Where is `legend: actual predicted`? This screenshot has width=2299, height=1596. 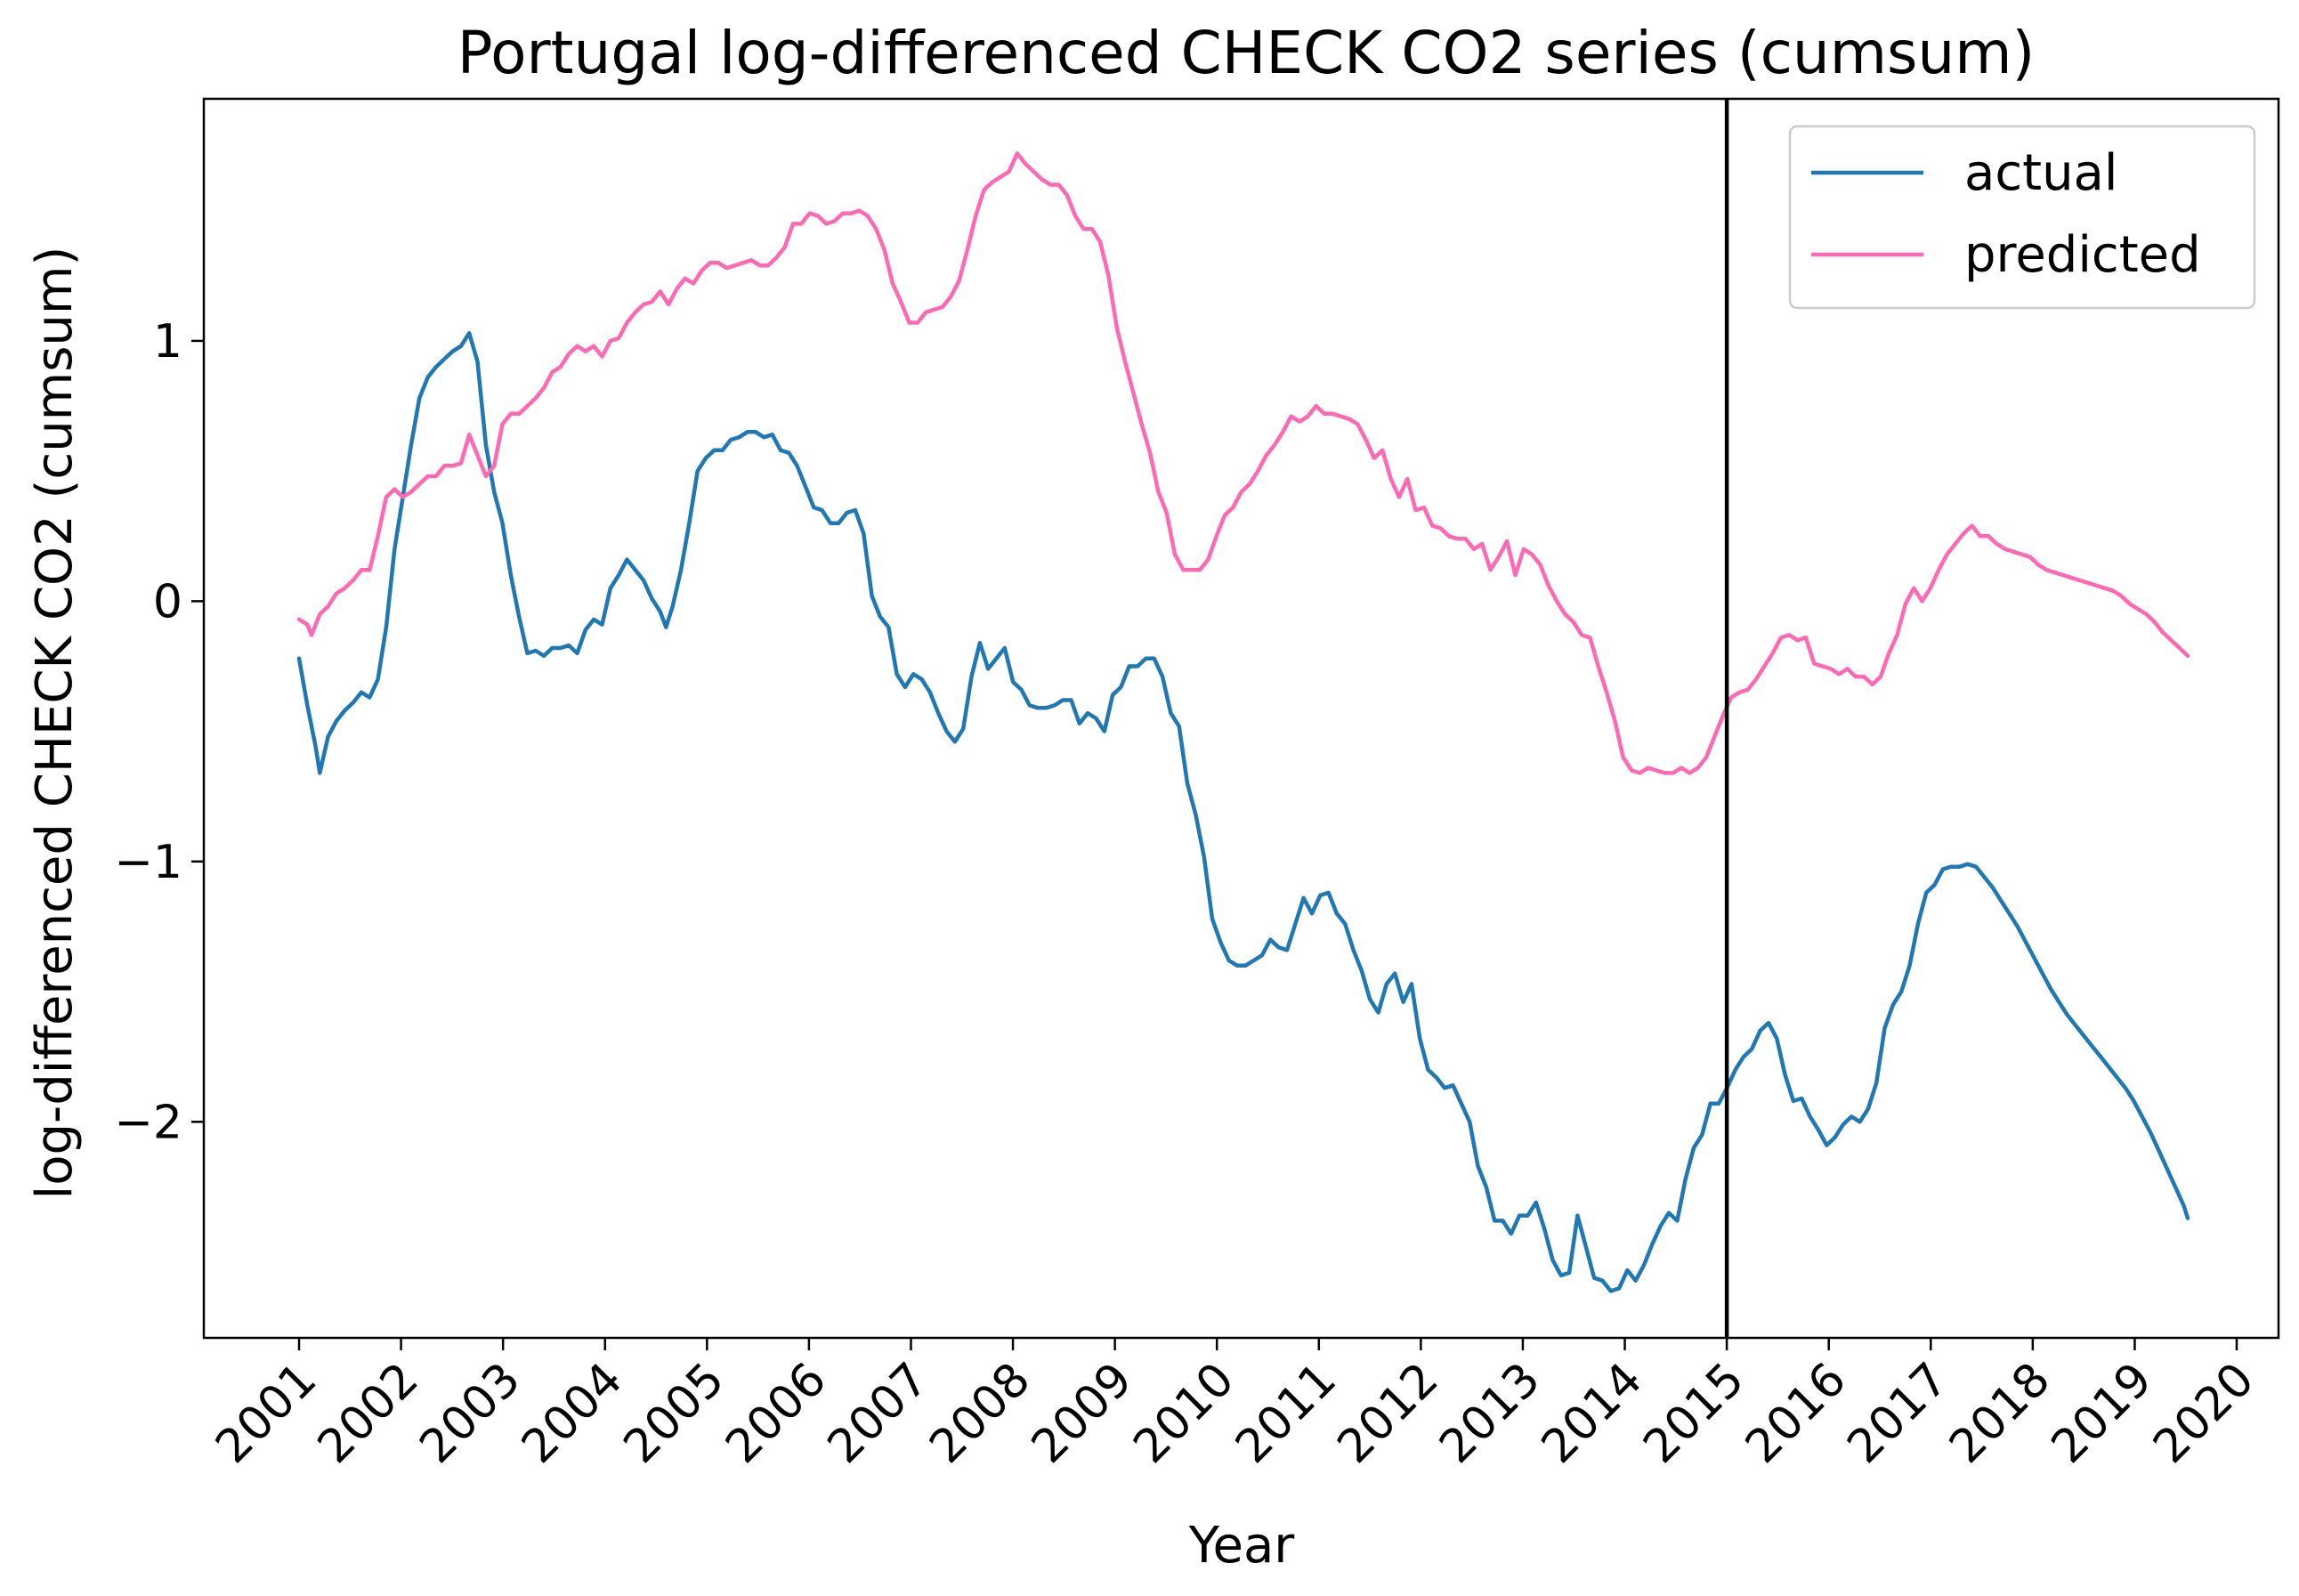
legend: actual predicted is located at coordinates (2022, 217).